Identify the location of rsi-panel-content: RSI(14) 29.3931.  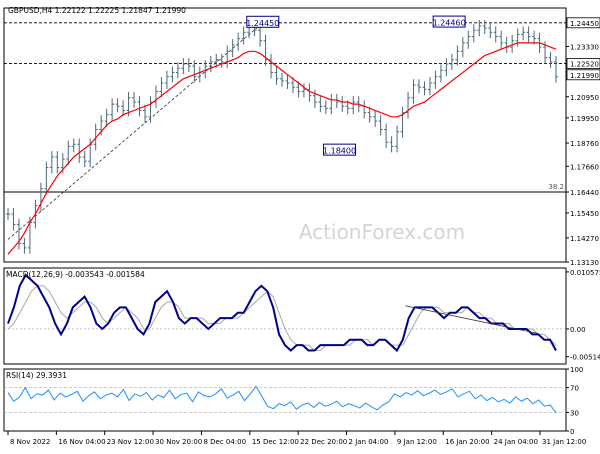
(285, 392).